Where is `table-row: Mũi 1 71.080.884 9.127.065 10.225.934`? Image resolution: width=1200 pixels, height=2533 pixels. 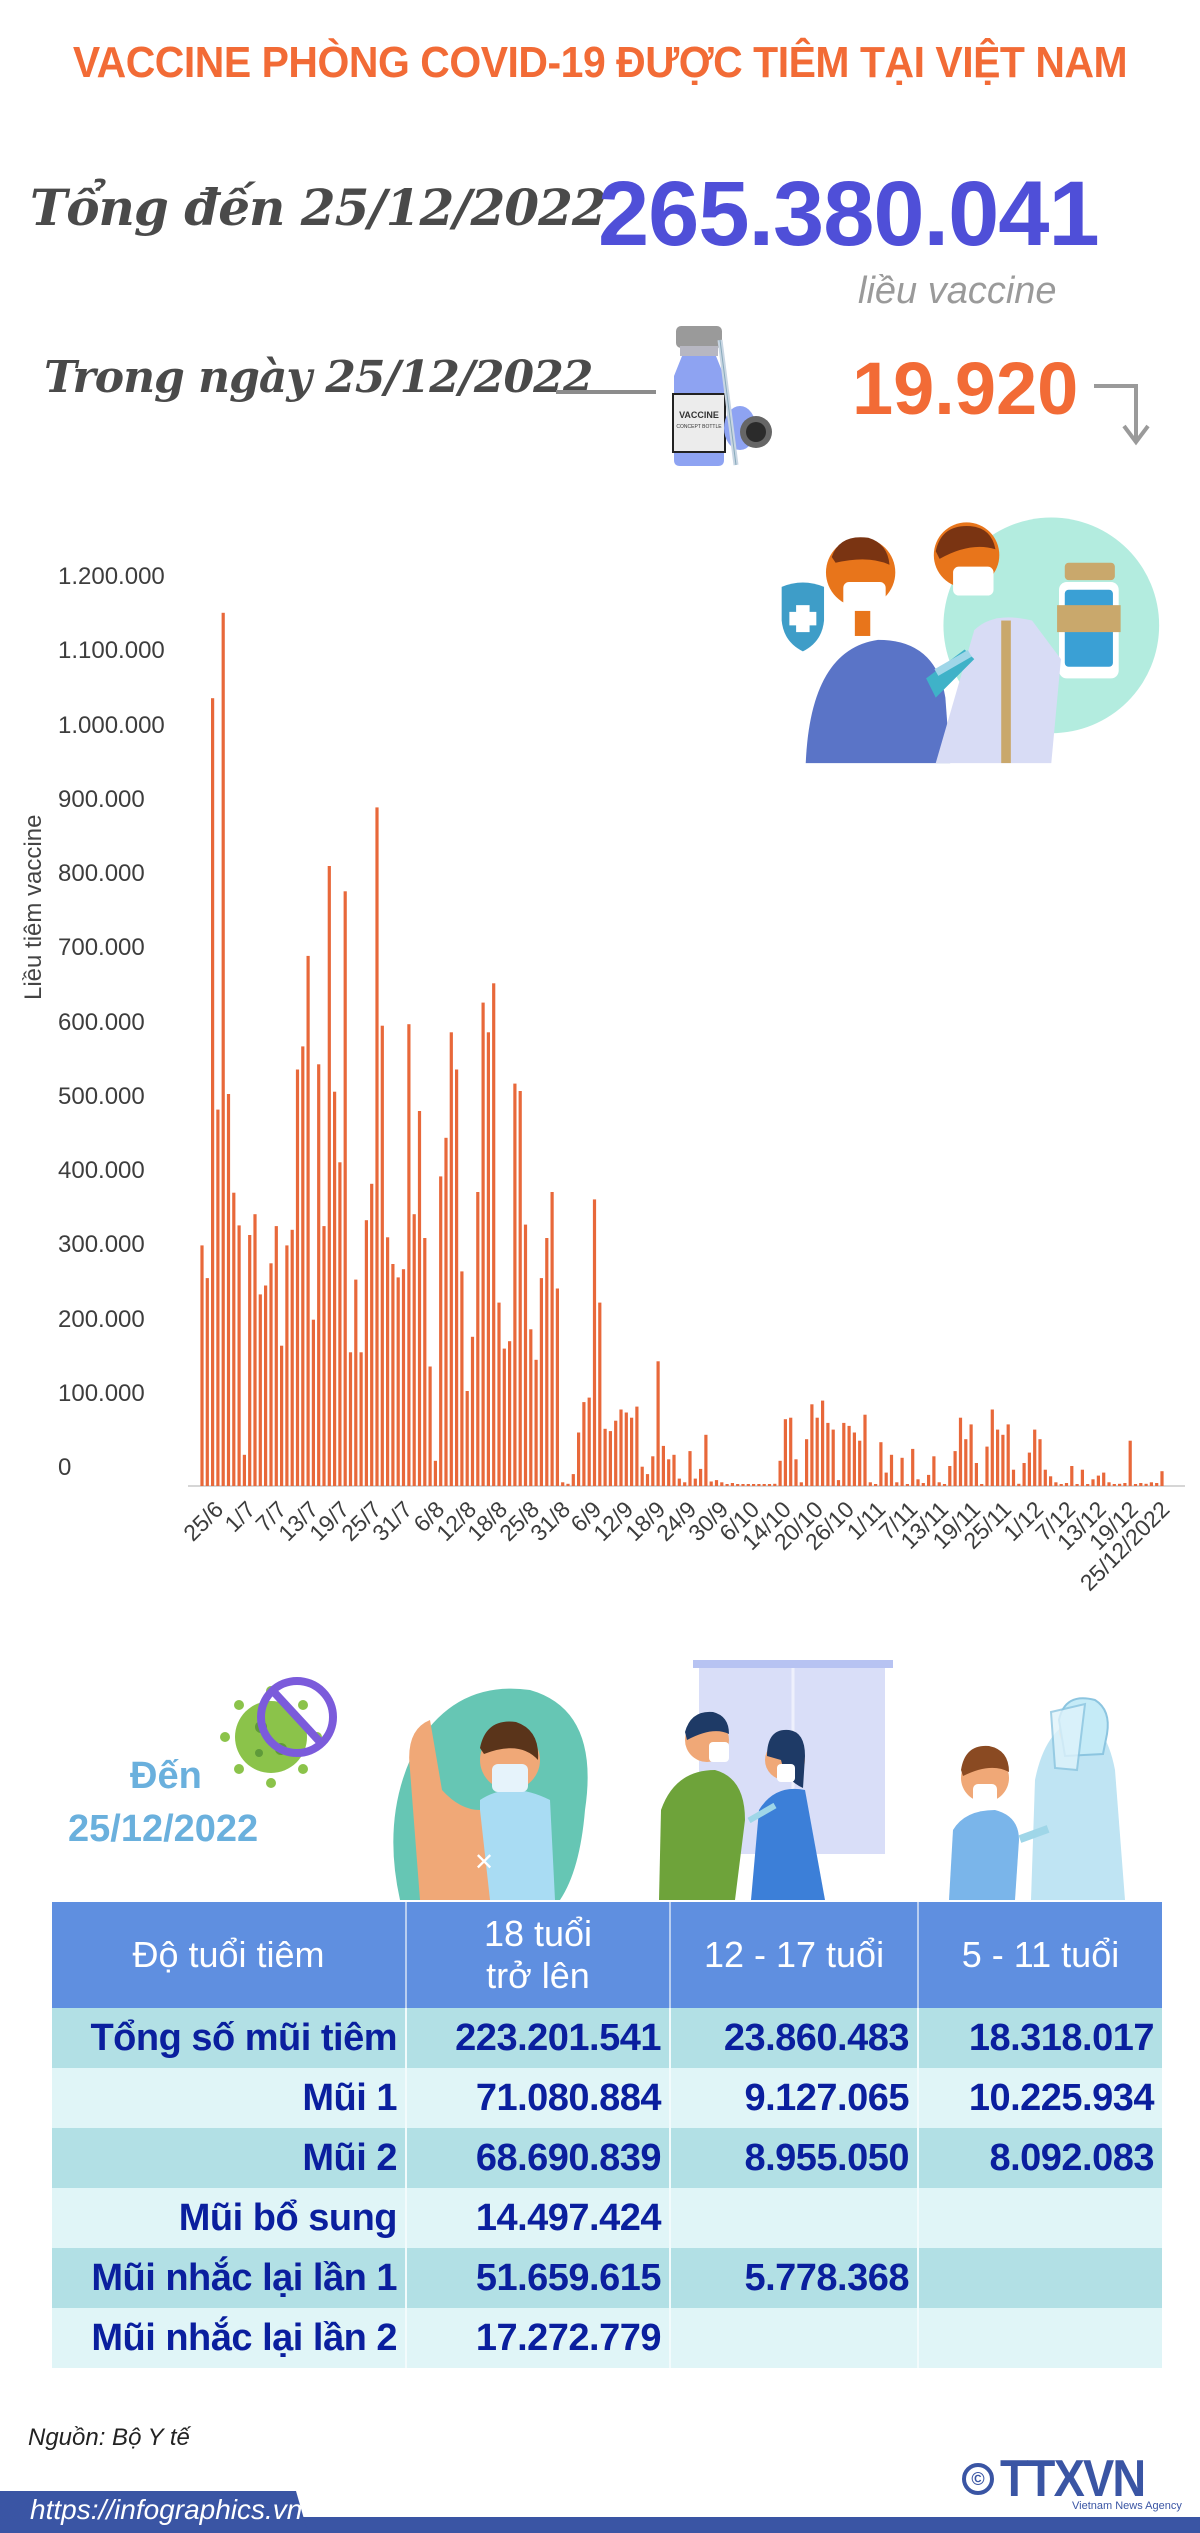 table-row: Mũi 1 71.080.884 9.127.065 10.225.934 is located at coordinates (607, 2098).